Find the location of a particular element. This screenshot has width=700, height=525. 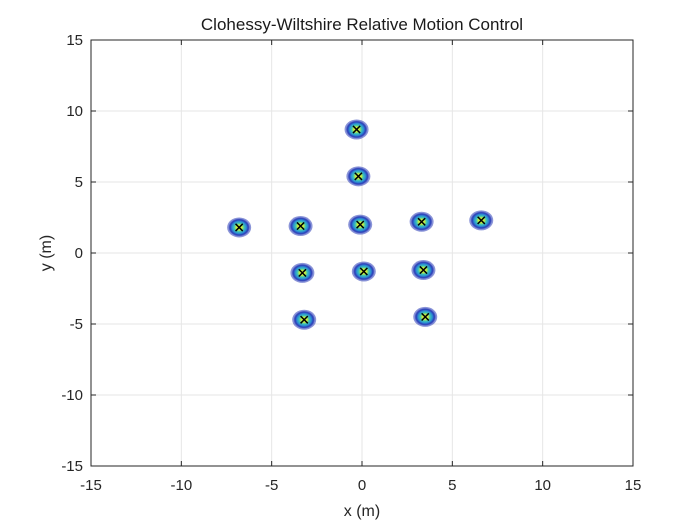

y-tick-label: 10 is located at coordinates (74, 111).